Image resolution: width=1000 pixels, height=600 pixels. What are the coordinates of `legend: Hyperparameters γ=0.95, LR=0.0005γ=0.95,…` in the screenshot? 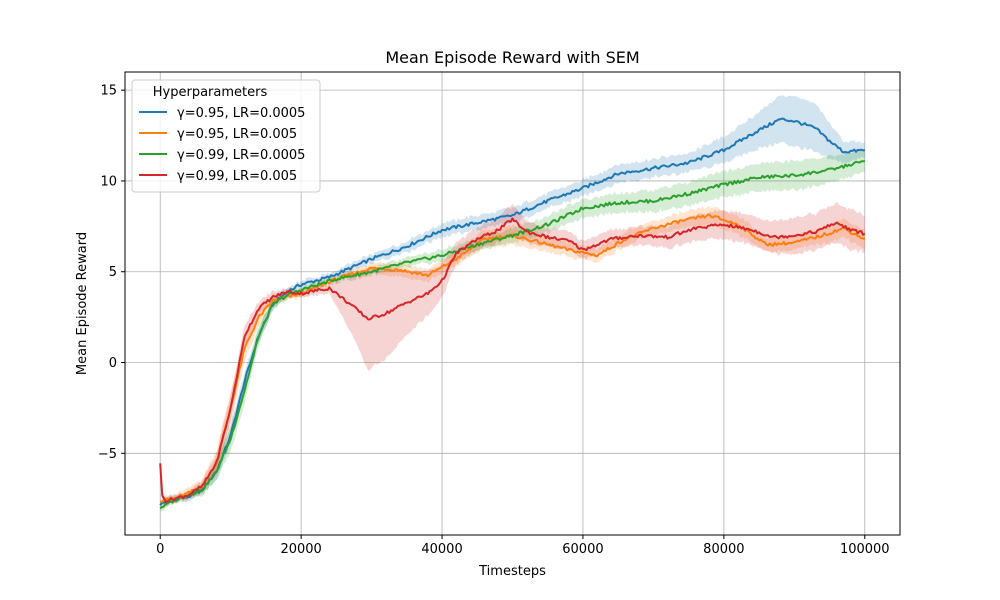 It's located at (226, 136).